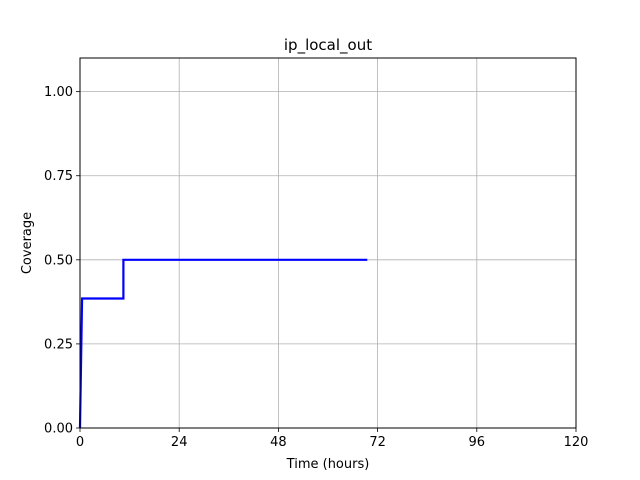 This screenshot has width=640, height=480. What do you see at coordinates (58, 176) in the screenshot?
I see `y-tick-label: 0.75` at bounding box center [58, 176].